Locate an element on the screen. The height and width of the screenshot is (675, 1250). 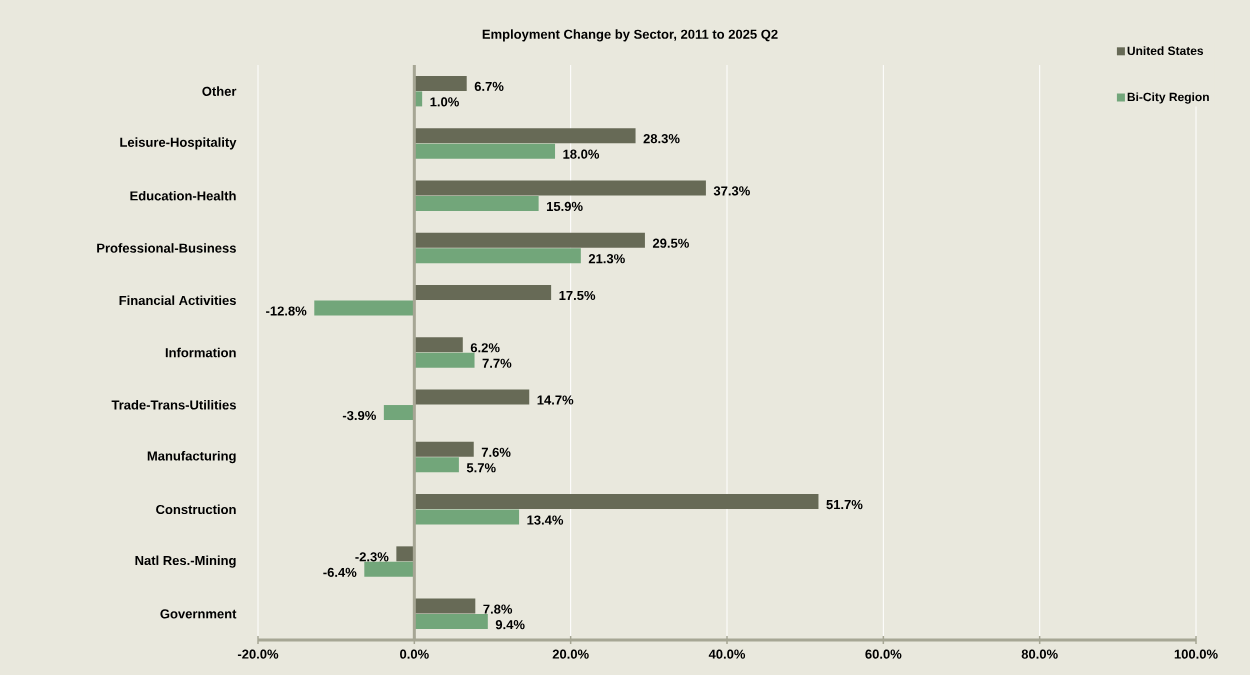
data-label: 14.7% is located at coordinates (555, 400).